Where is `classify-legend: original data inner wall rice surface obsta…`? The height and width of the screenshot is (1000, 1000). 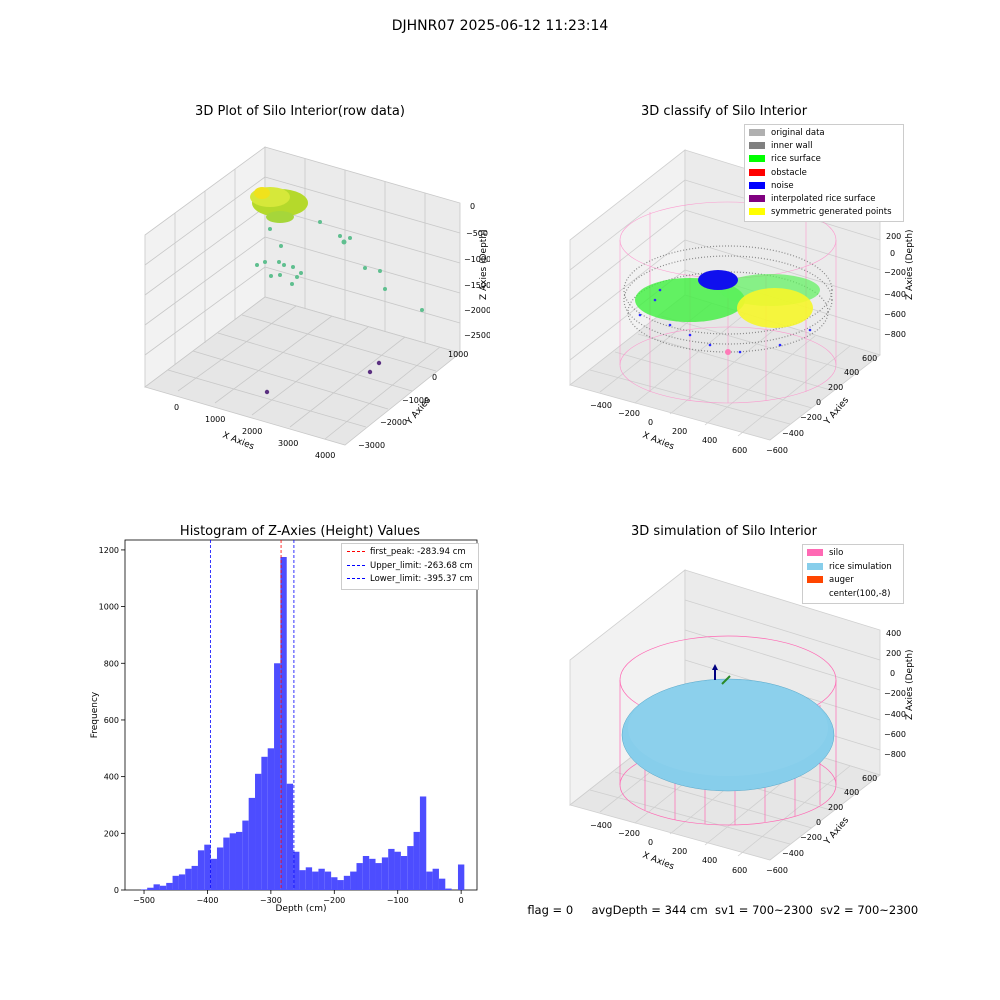 classify-legend: original data inner wall rice surface obsta… is located at coordinates (824, 173).